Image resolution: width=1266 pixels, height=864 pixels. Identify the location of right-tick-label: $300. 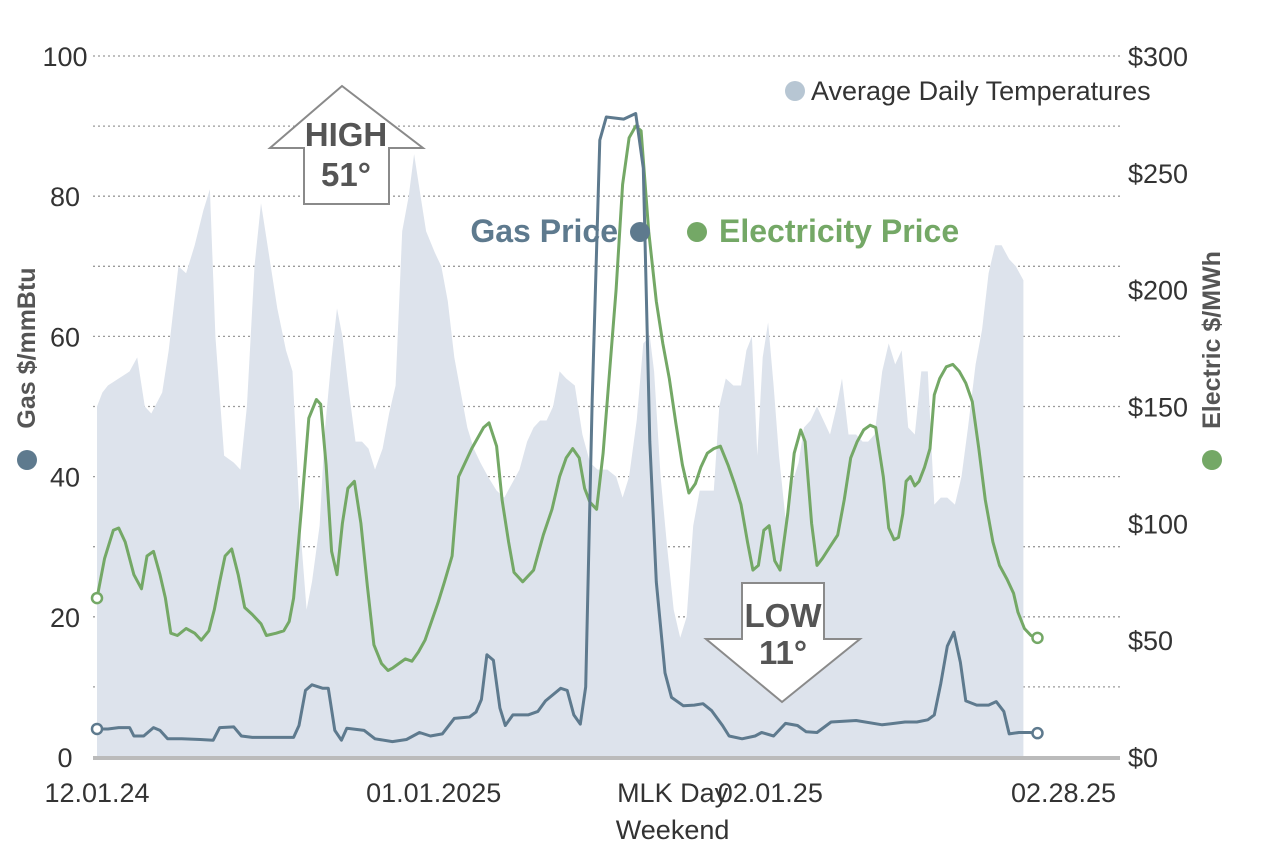
(1158, 57).